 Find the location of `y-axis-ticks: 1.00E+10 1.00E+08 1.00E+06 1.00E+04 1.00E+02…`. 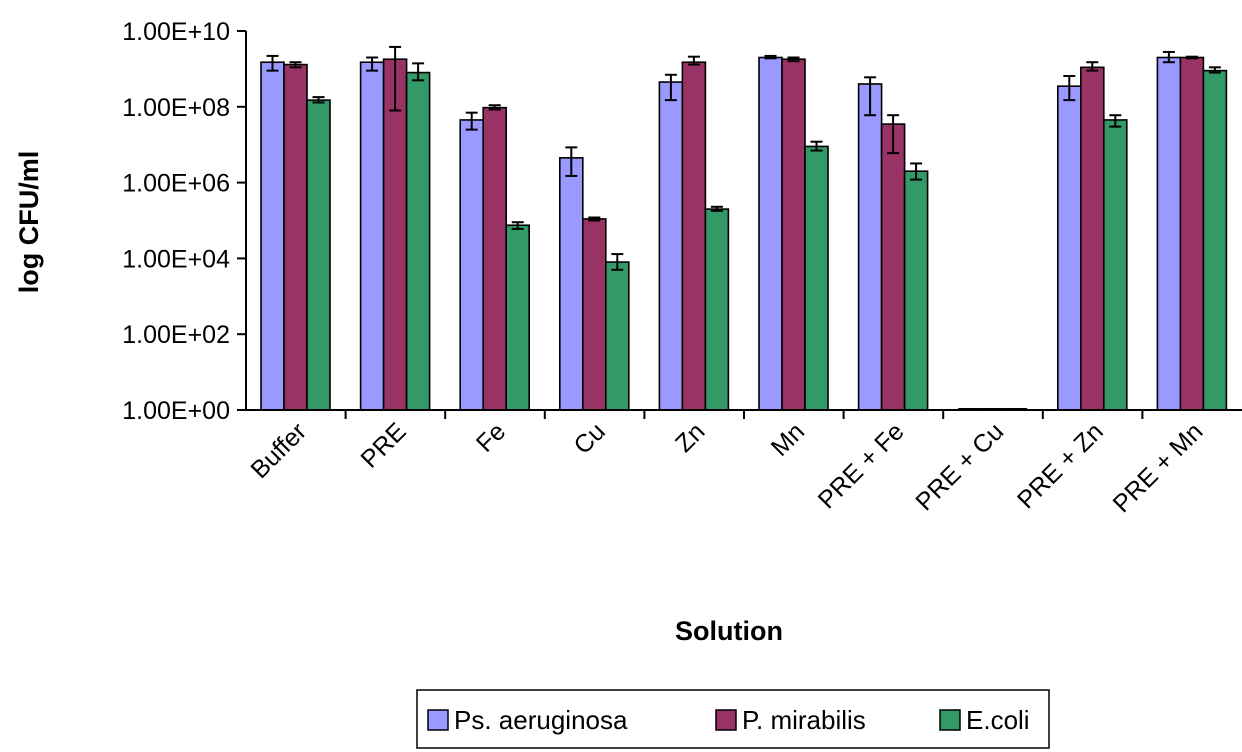

y-axis-ticks: 1.00E+10 1.00E+08 1.00E+06 1.00E+04 1.00E+02… is located at coordinates (184, 221).